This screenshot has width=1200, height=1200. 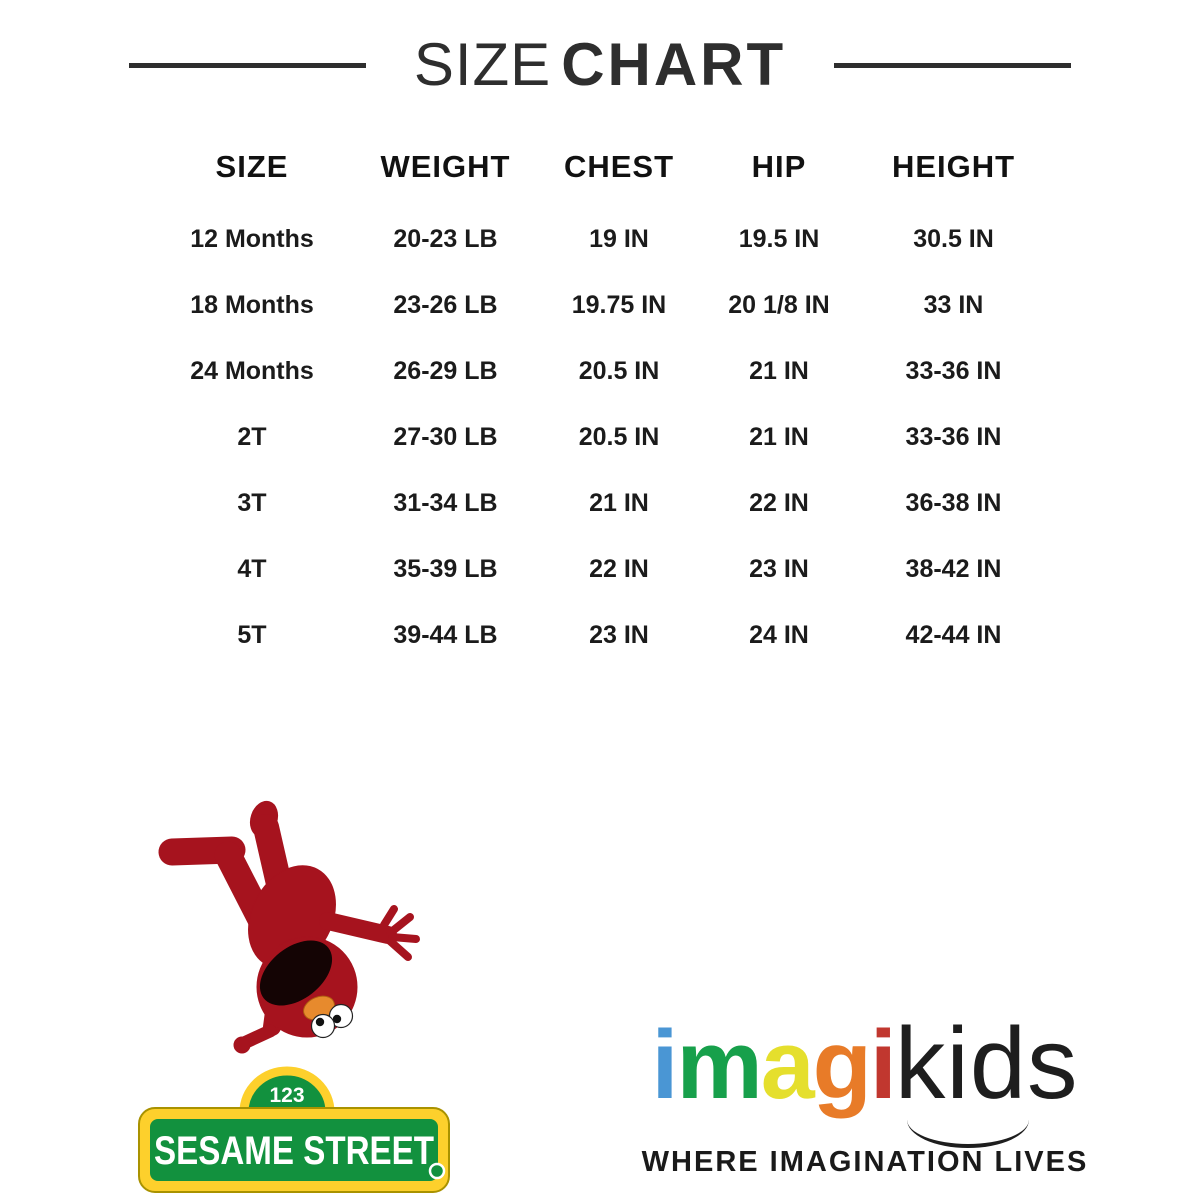 I want to click on letter-i-blue: i, so click(x=665, y=1064).